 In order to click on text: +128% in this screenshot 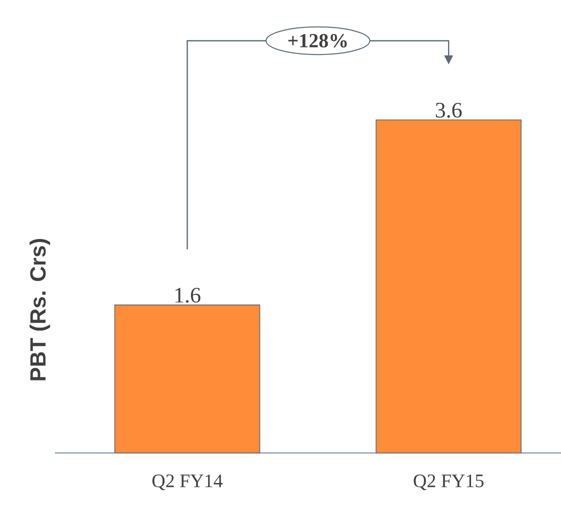, I will do `click(317, 41)`.